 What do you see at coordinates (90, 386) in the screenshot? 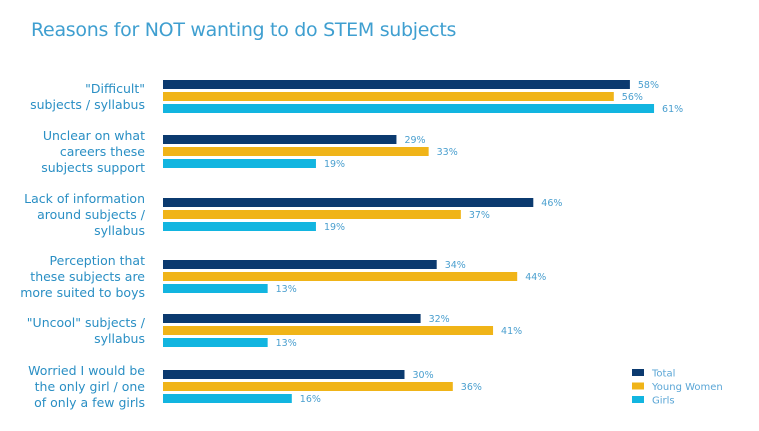
I see `category-label: the only girl / one` at bounding box center [90, 386].